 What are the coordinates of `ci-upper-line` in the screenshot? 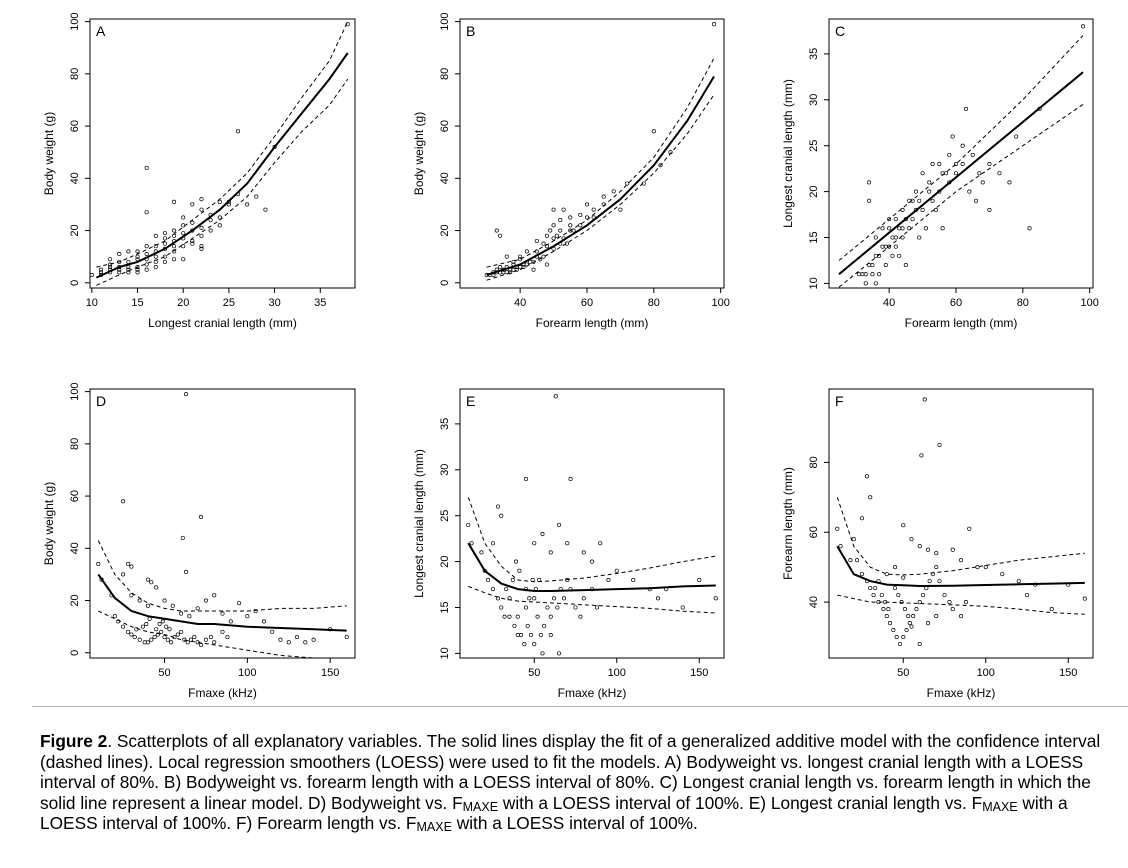 It's located at (960, 536).